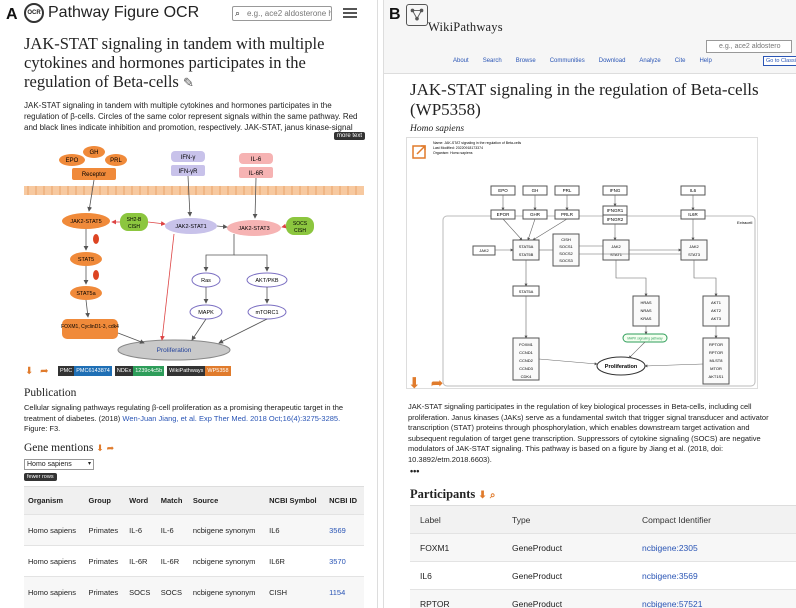  Describe the element at coordinates (566, 253) in the screenshot. I see `svg-text: SOCS2` at that location.